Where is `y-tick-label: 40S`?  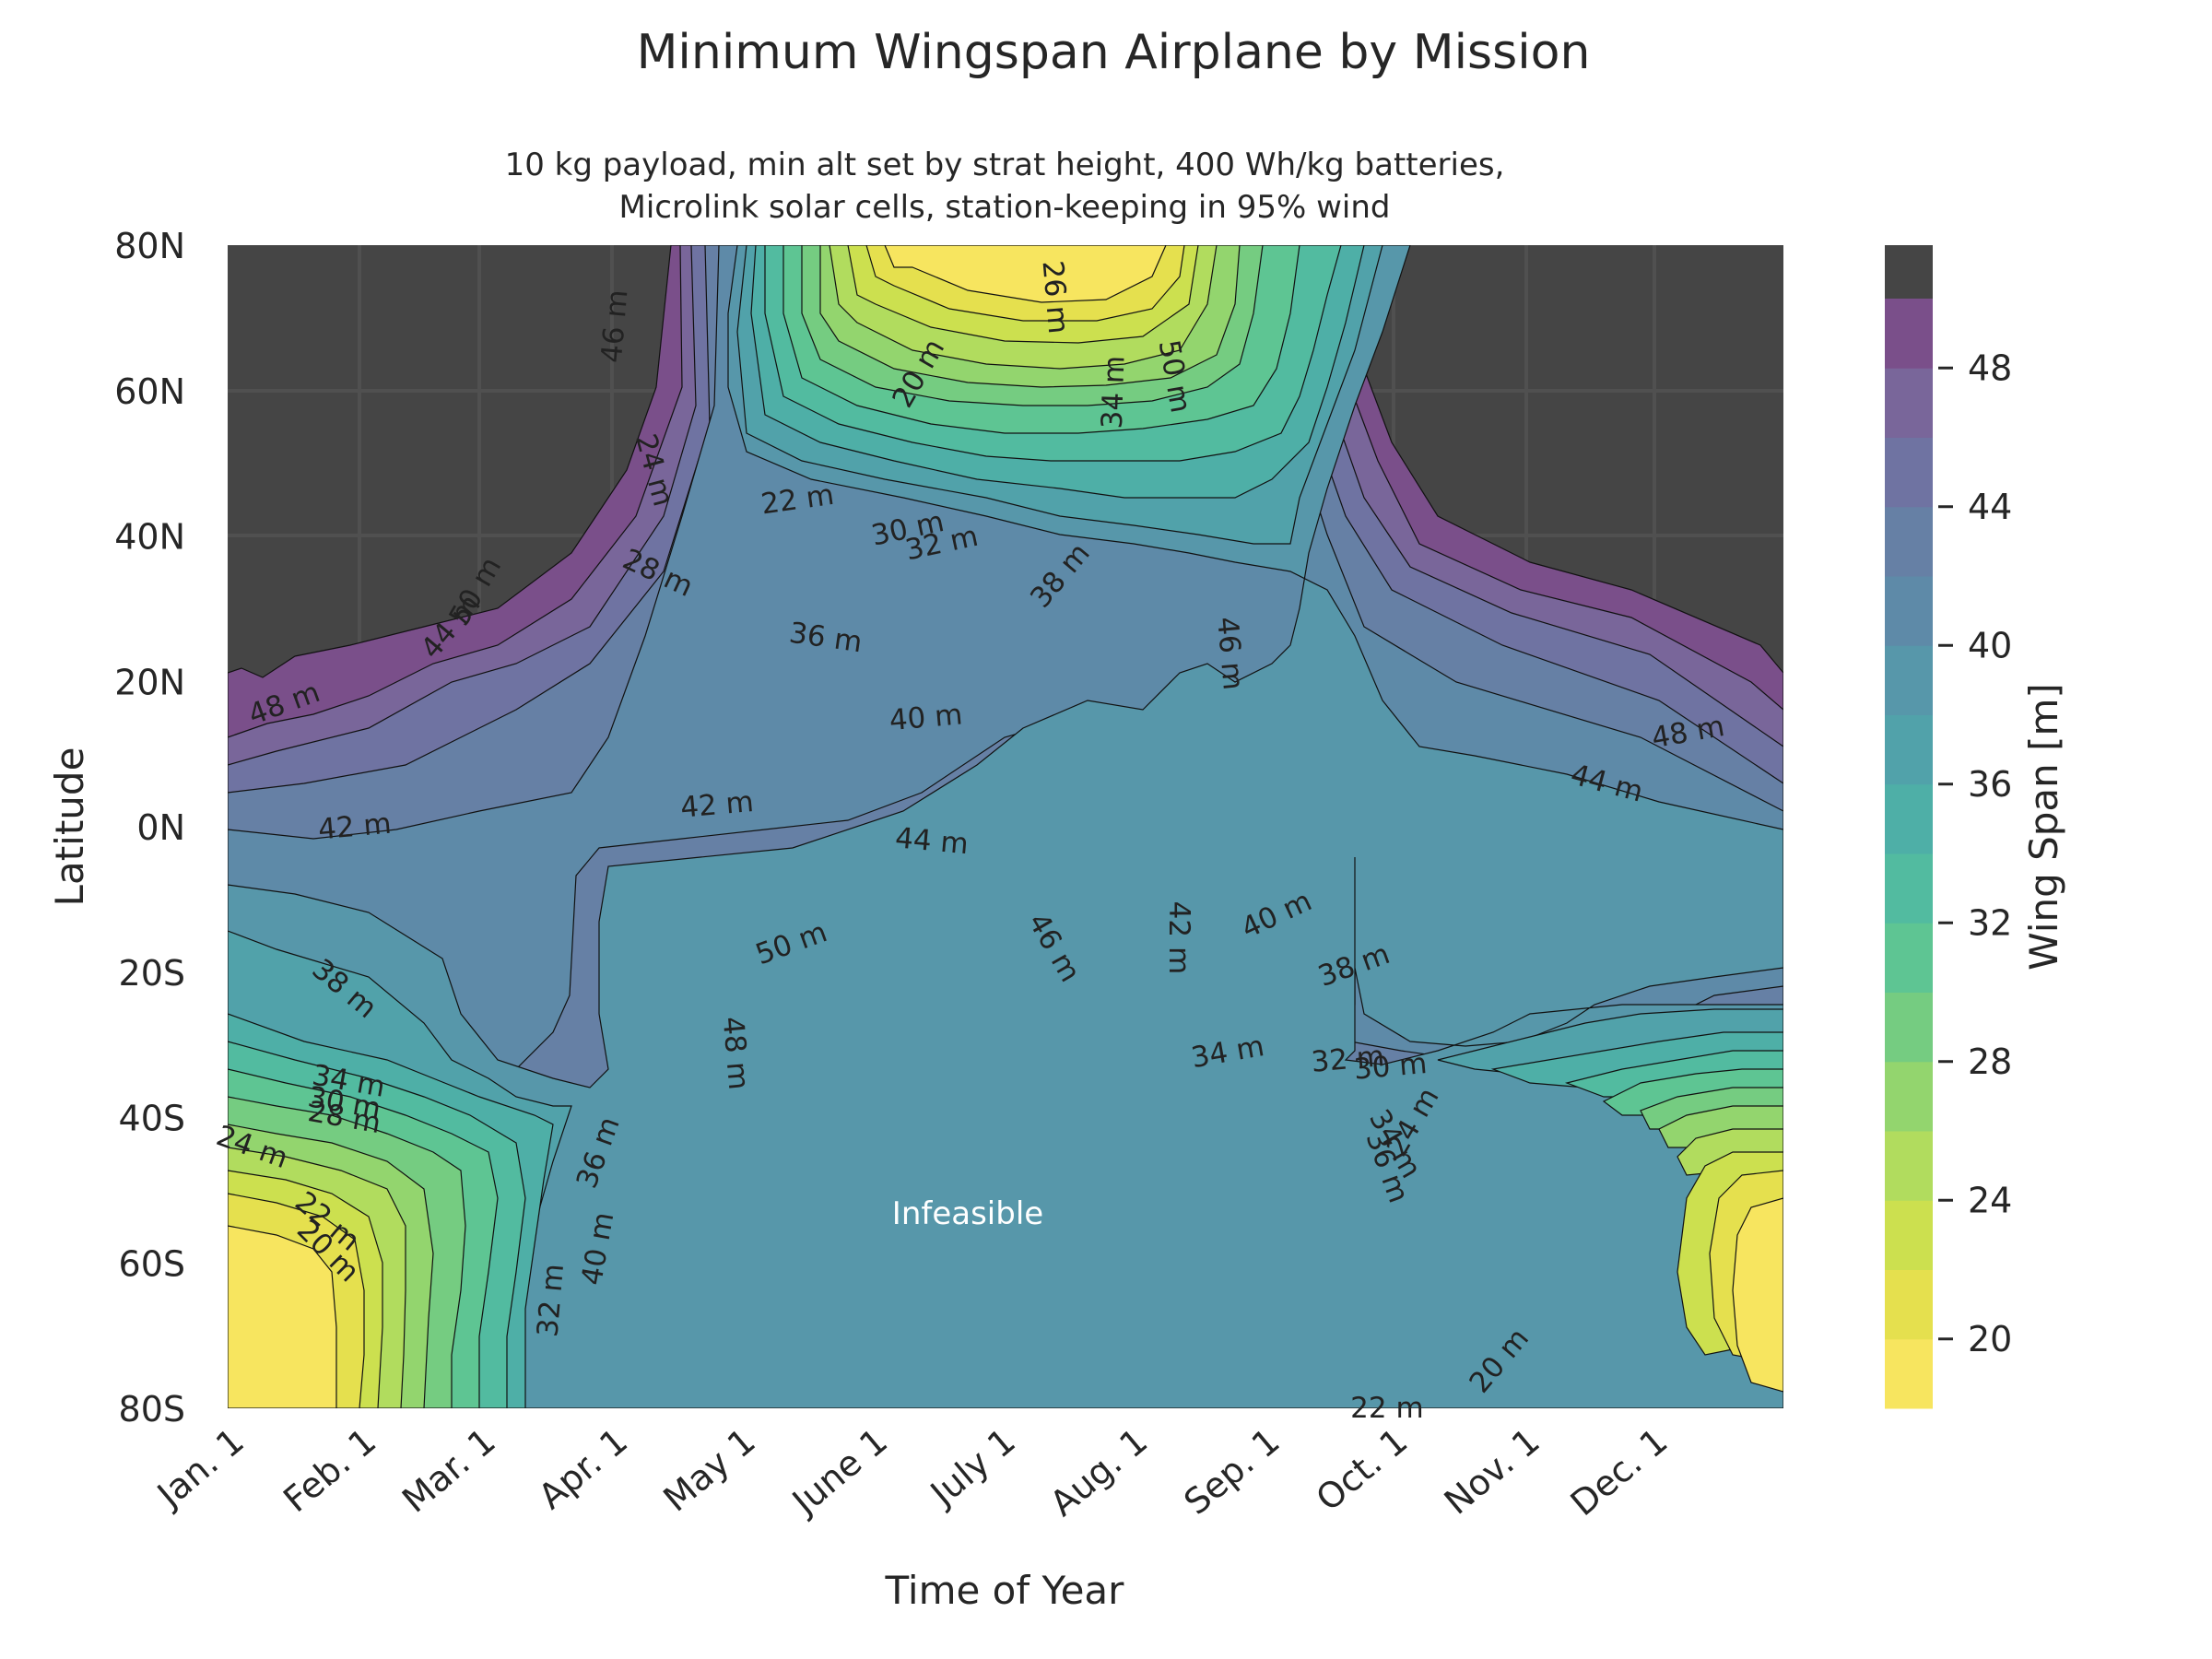 y-tick-label: 40S is located at coordinates (152, 1119).